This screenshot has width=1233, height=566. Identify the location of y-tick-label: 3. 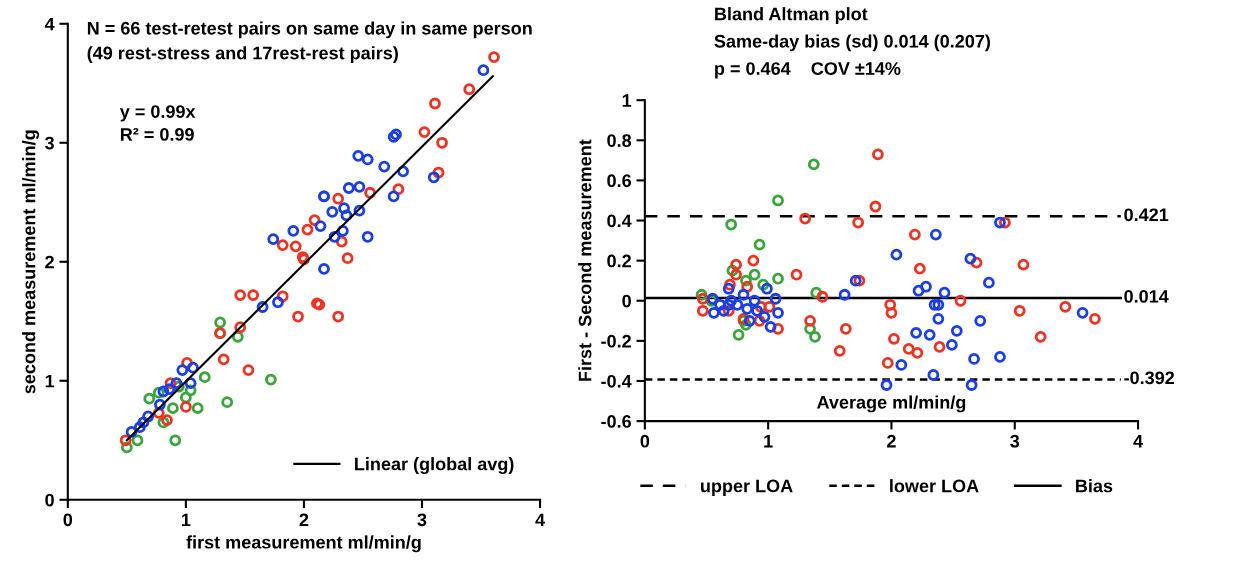
(49, 143).